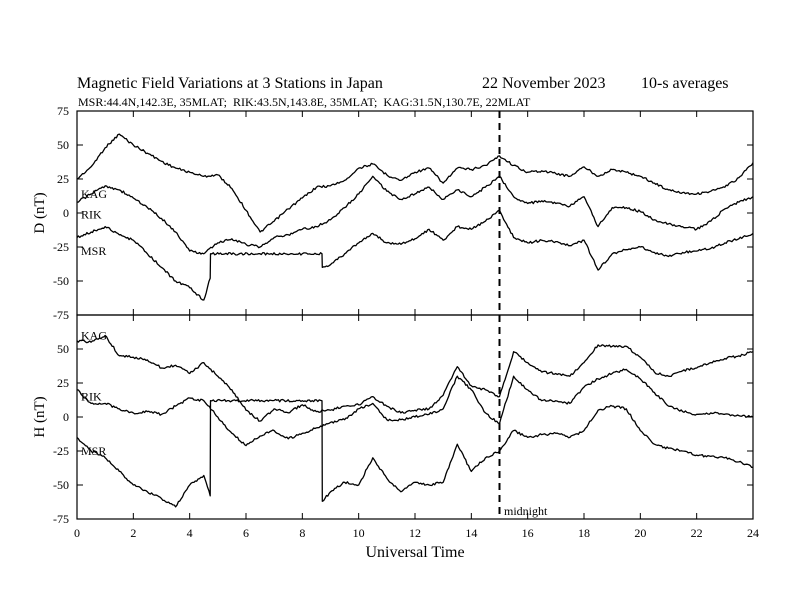  Describe the element at coordinates (63, 111) in the screenshot. I see `y-tick-label: 75` at that location.